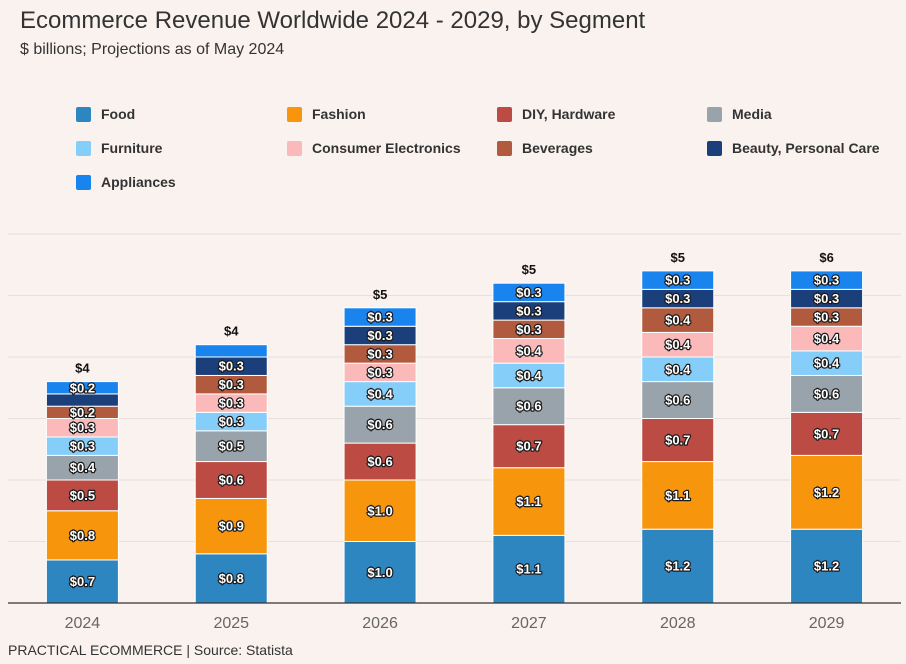 Image resolution: width=906 pixels, height=664 pixels. What do you see at coordinates (138, 182) in the screenshot?
I see `legend-label: Appliances` at bounding box center [138, 182].